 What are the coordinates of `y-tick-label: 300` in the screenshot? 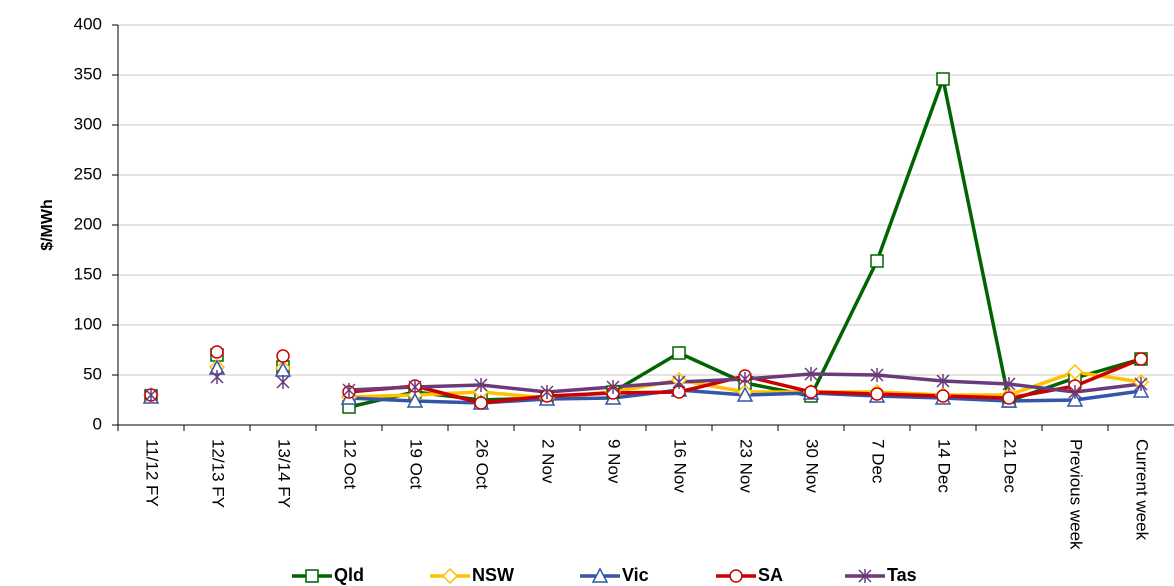 It's located at (88, 123).